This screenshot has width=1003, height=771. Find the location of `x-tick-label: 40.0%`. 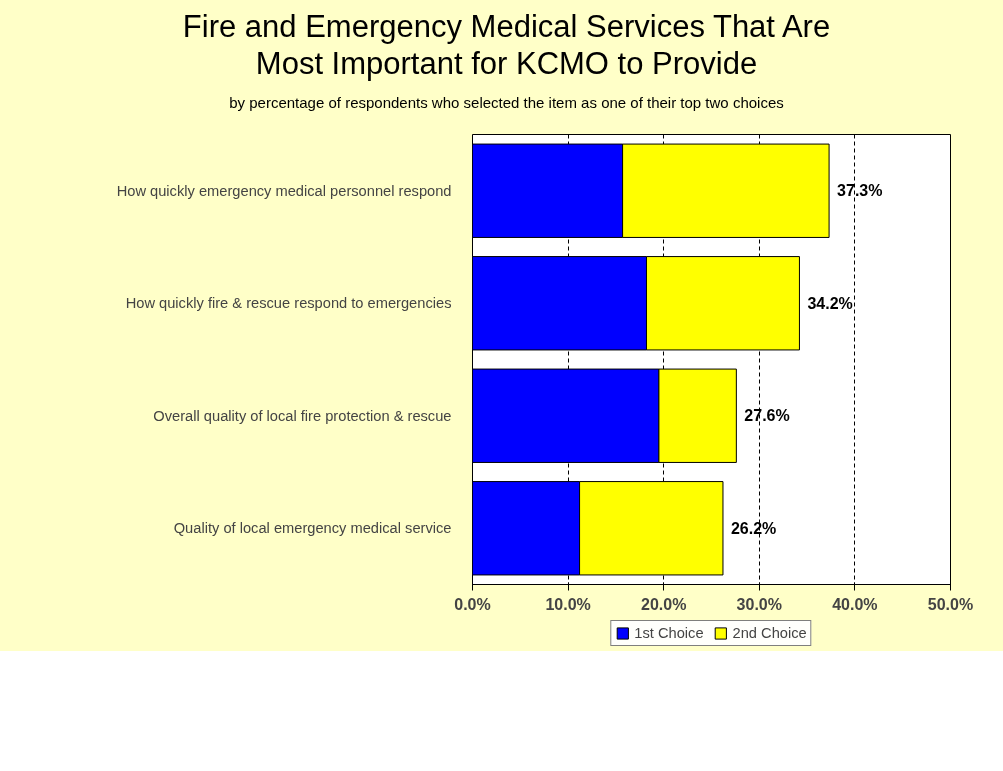

x-tick-label: 40.0% is located at coordinates (855, 604).